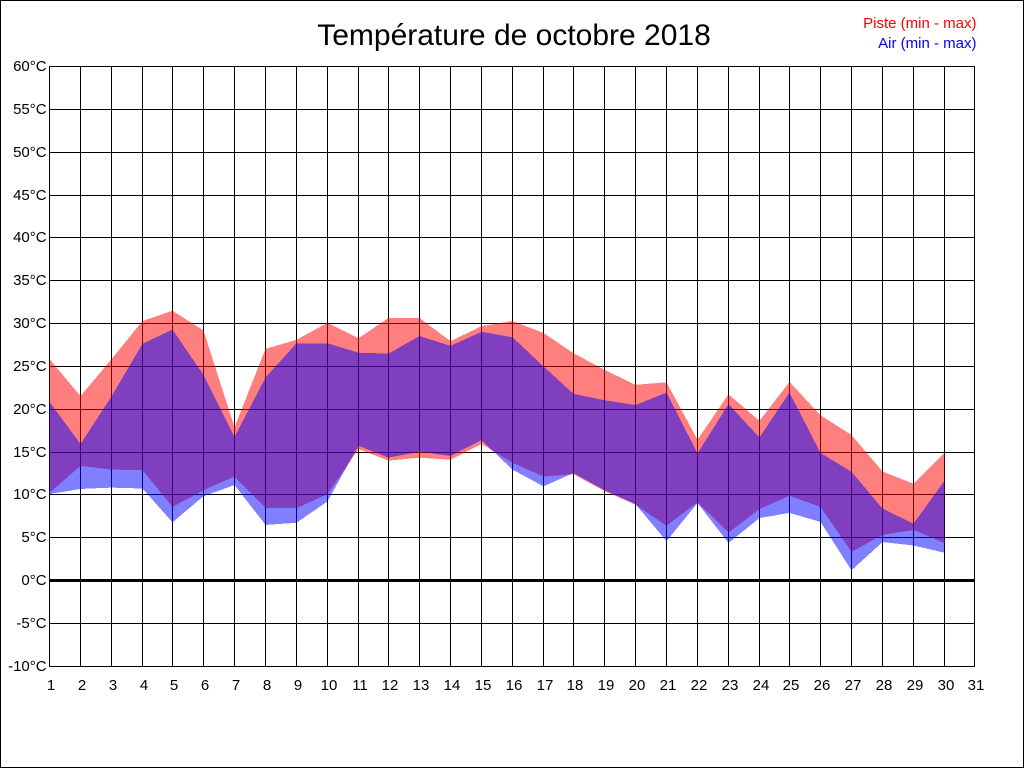  I want to click on svg-text: 40°C, so click(30, 237).